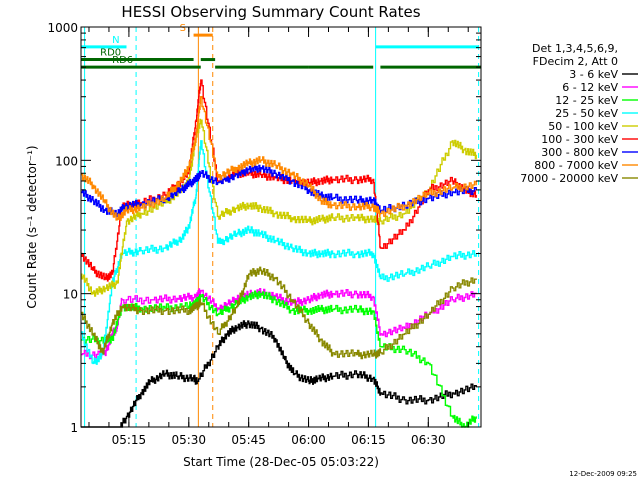 This screenshot has height=480, width=640. What do you see at coordinates (129, 440) in the screenshot?
I see `x-tick-label-0: 05:15` at bounding box center [129, 440].